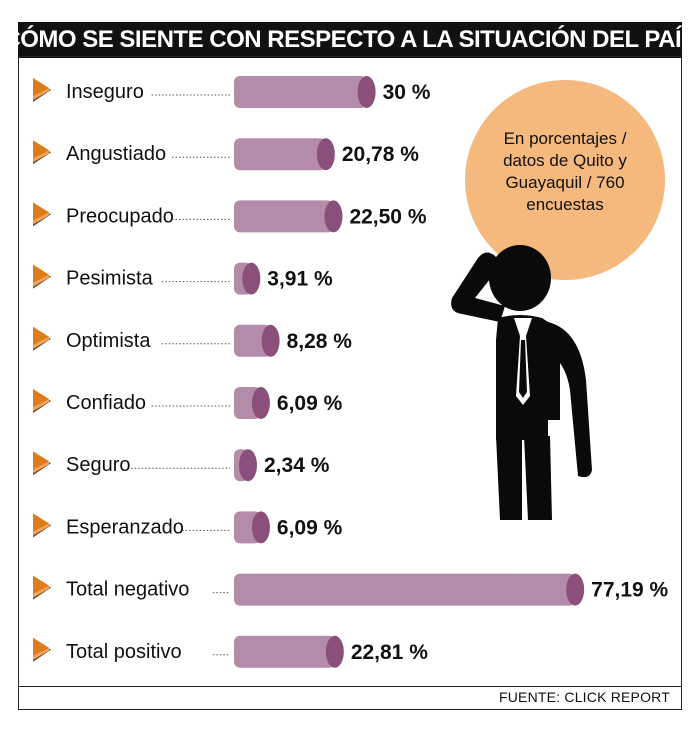 This screenshot has width=700, height=737. Describe the element at coordinates (389, 652) in the screenshot. I see `value-label: 22,81 %` at that location.